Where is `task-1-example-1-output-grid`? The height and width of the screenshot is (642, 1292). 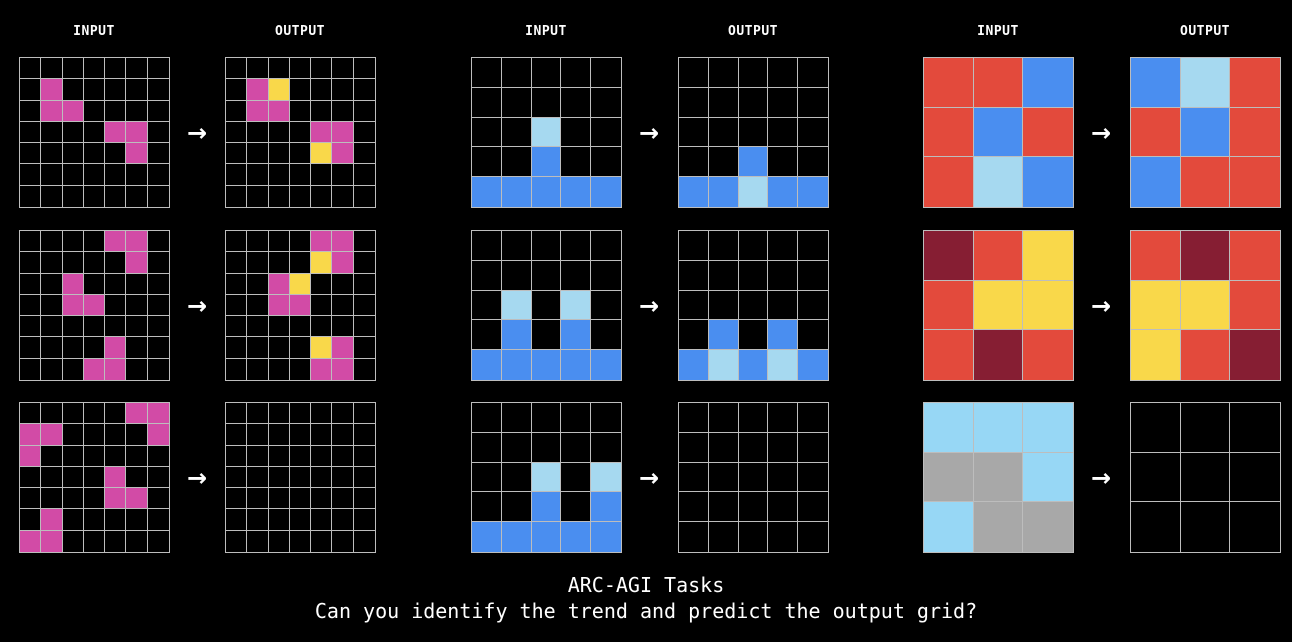
task-1-example-1-output-grid is located at coordinates (300, 132).